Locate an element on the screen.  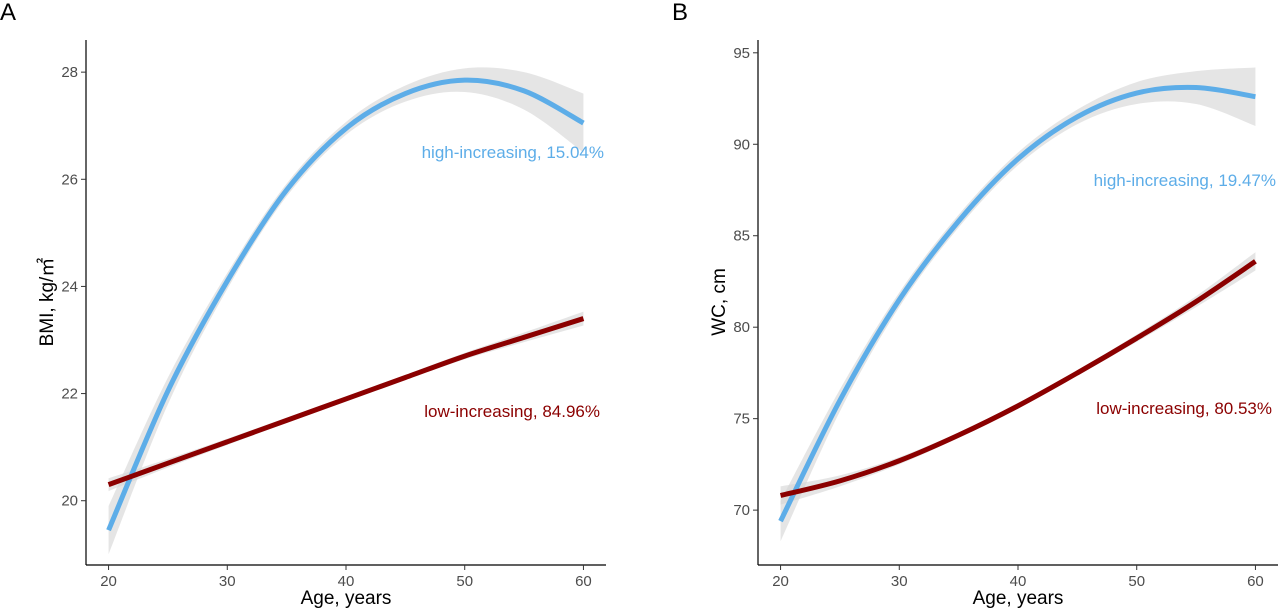
panel-a-y-tick-label: 28 is located at coordinates (69, 72).